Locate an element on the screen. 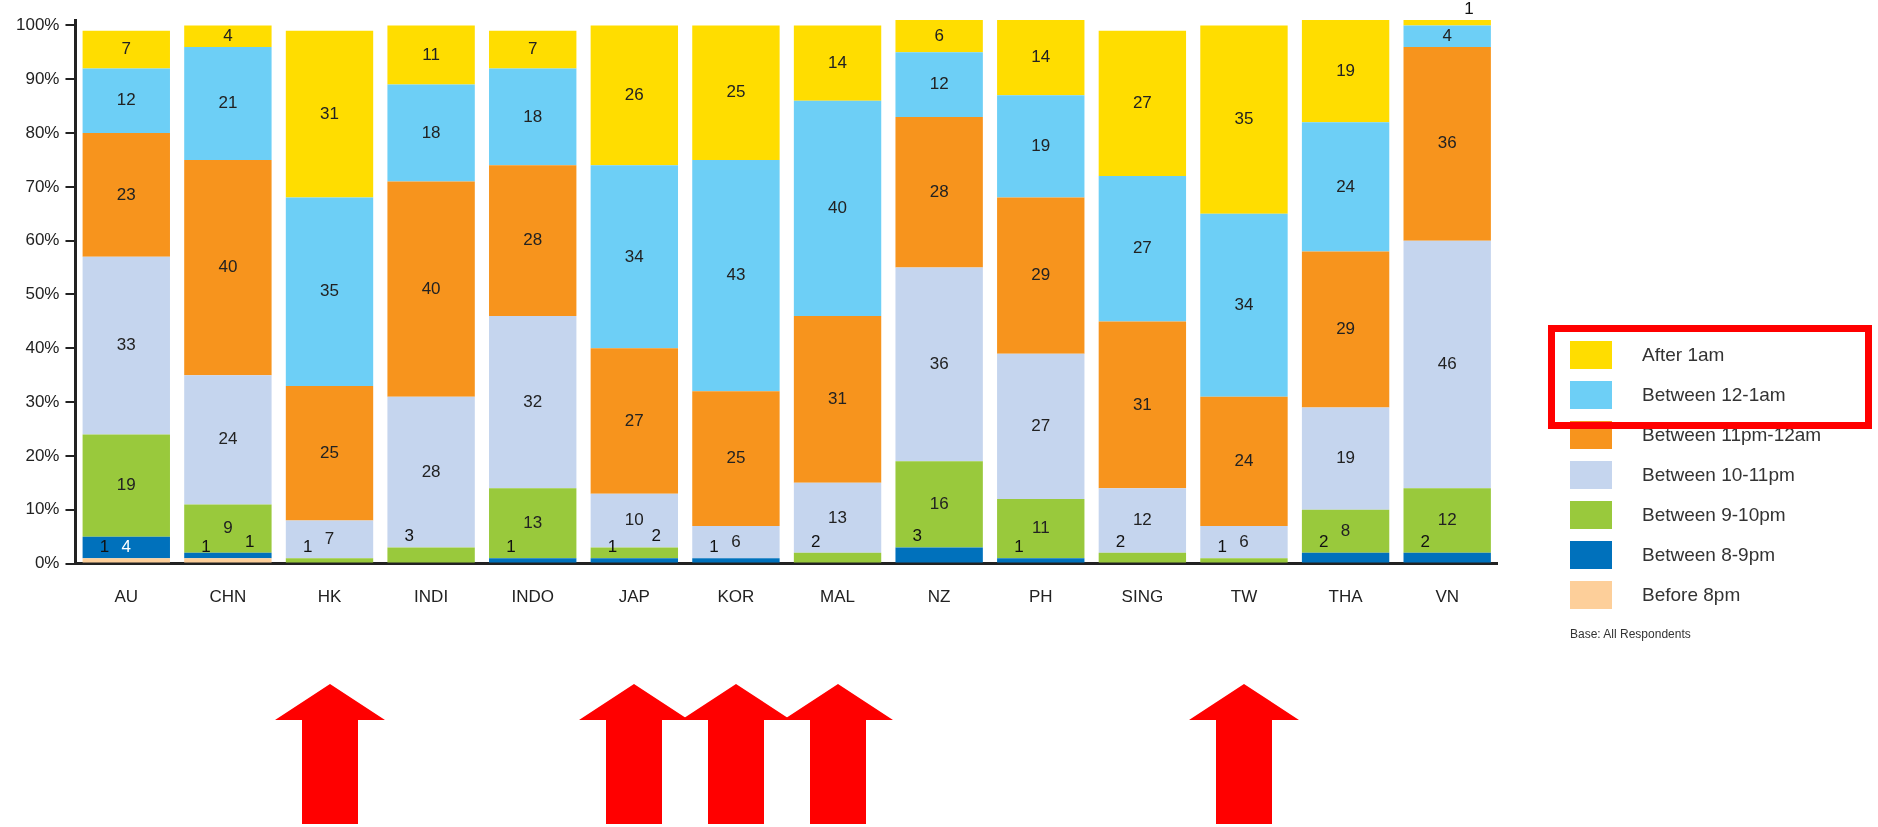 The image size is (1878, 827). data-label: 36 is located at coordinates (939, 364).